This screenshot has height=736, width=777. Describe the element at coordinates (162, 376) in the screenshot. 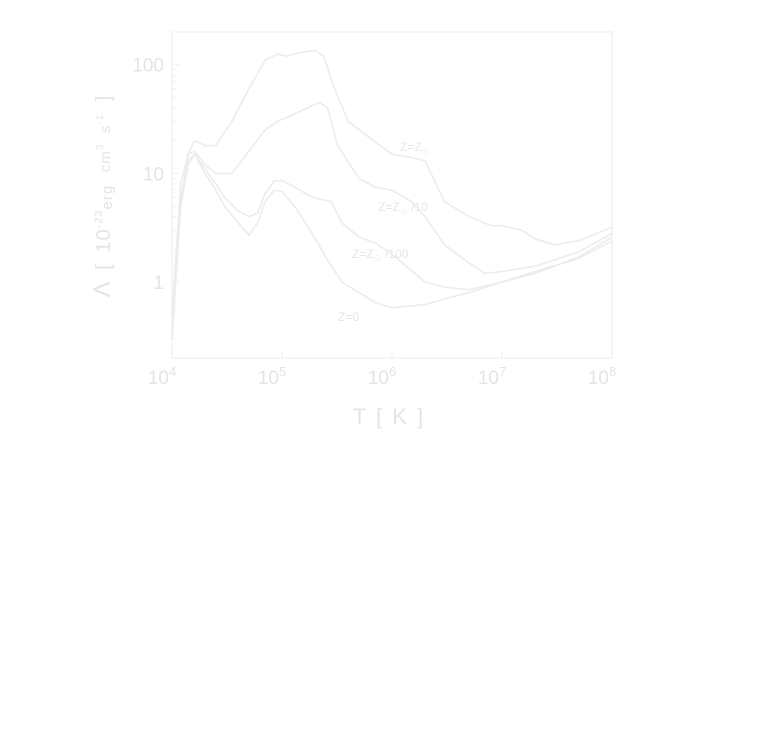

I see `x-tick-label: 10⁴` at that location.